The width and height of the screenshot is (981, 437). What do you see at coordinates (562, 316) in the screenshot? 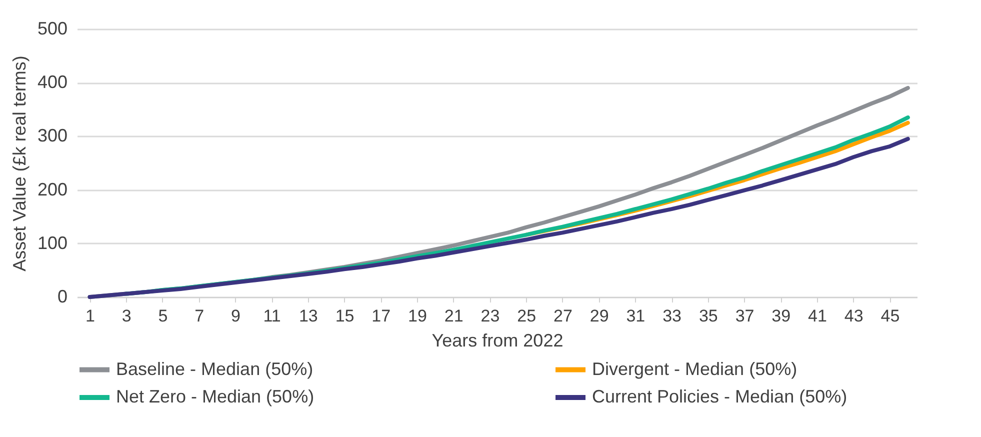
I see `x-tick-label: 27` at bounding box center [562, 316].